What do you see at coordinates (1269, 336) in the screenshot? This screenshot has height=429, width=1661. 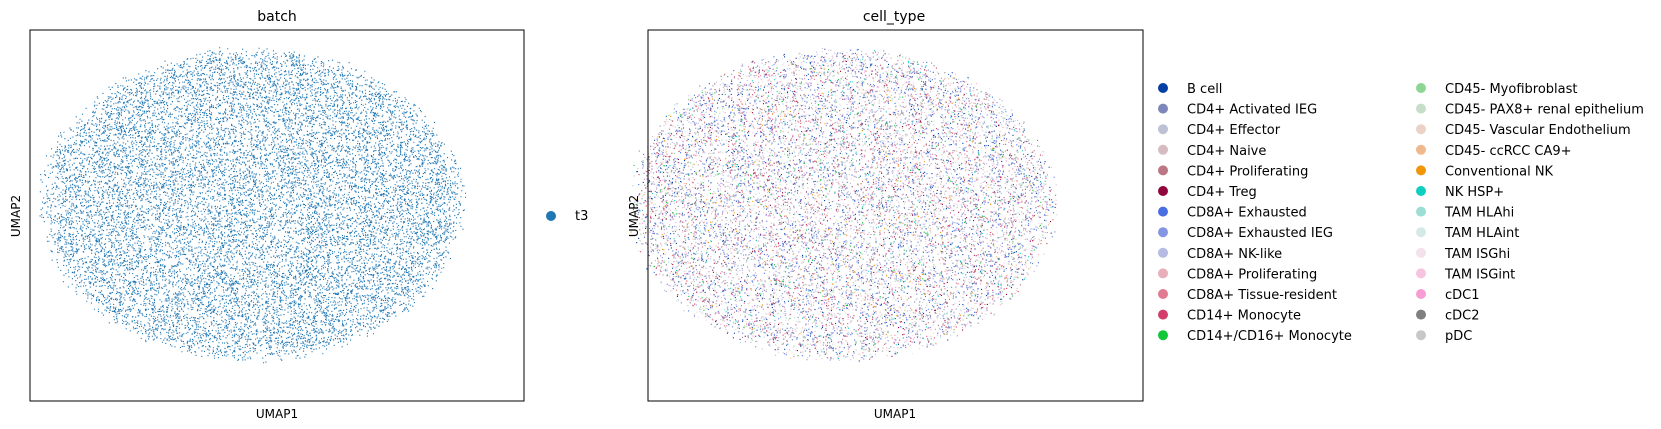 I see `legend-label-cd14-cd16-monocyte: CD14+/CD16+ Monocyte` at bounding box center [1269, 336].